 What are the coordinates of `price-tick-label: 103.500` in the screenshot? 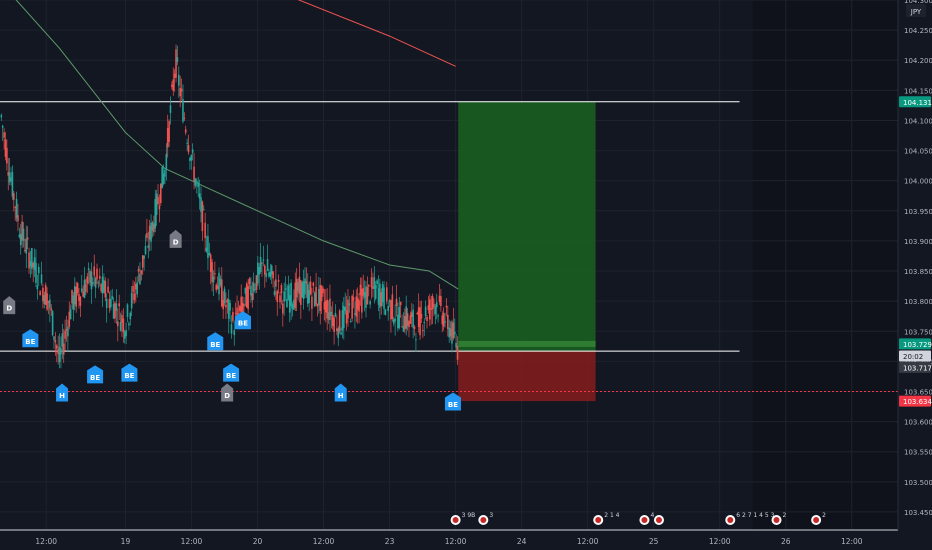 It's located at (918, 483).